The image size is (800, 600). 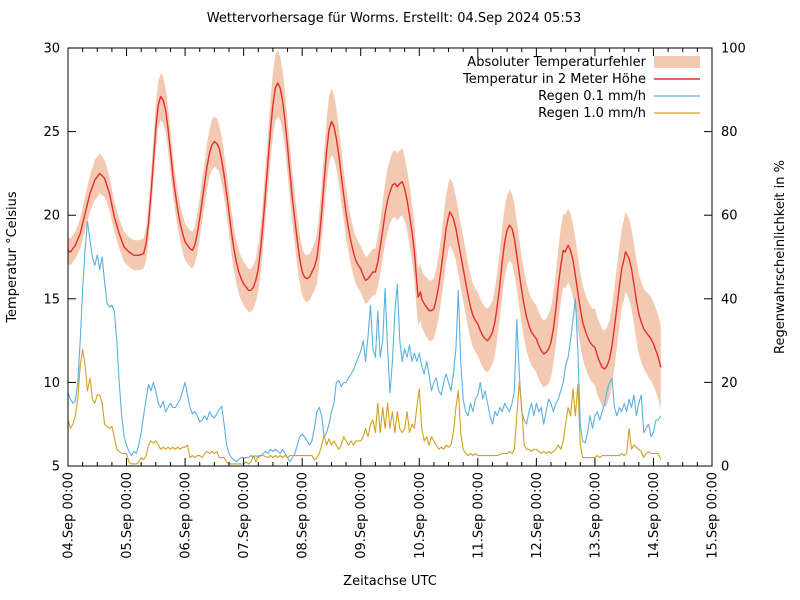 I want to click on y-right-tick-label: 20, so click(x=729, y=383).